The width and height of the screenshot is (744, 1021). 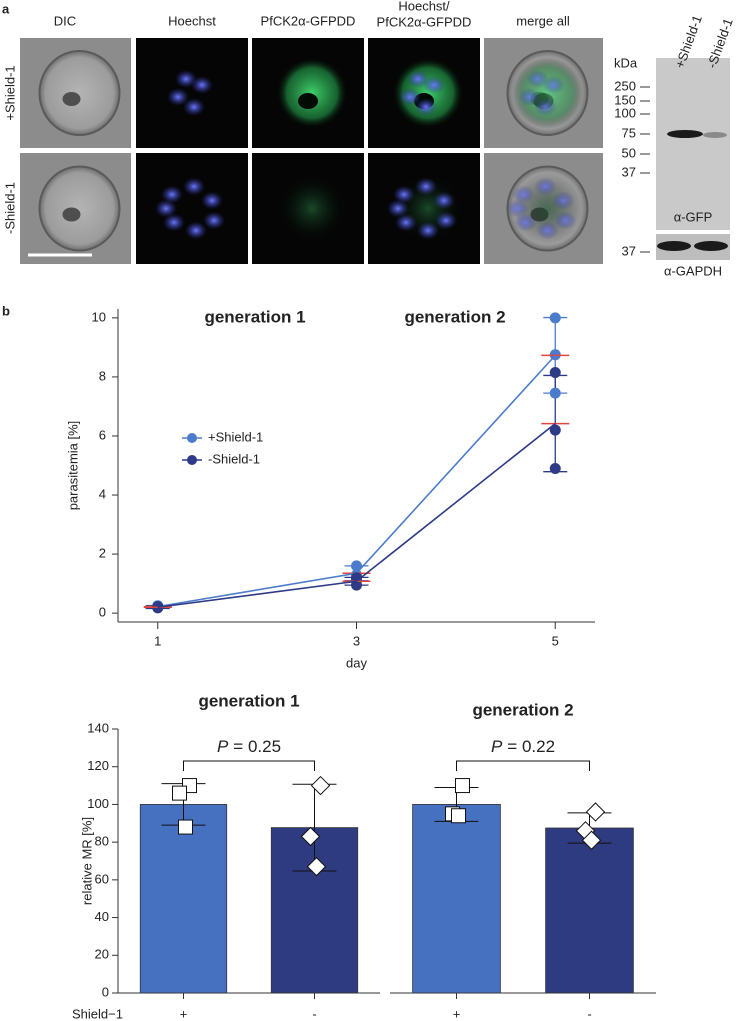 I want to click on blot-marker: 50, so click(x=629, y=152).